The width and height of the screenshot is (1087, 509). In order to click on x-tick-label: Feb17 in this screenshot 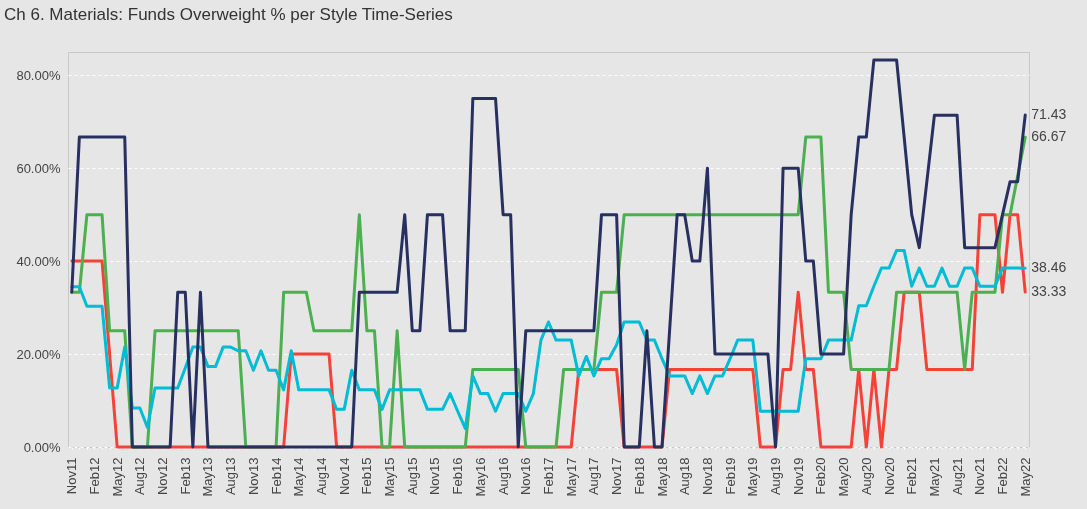, I will do `click(548, 476)`.